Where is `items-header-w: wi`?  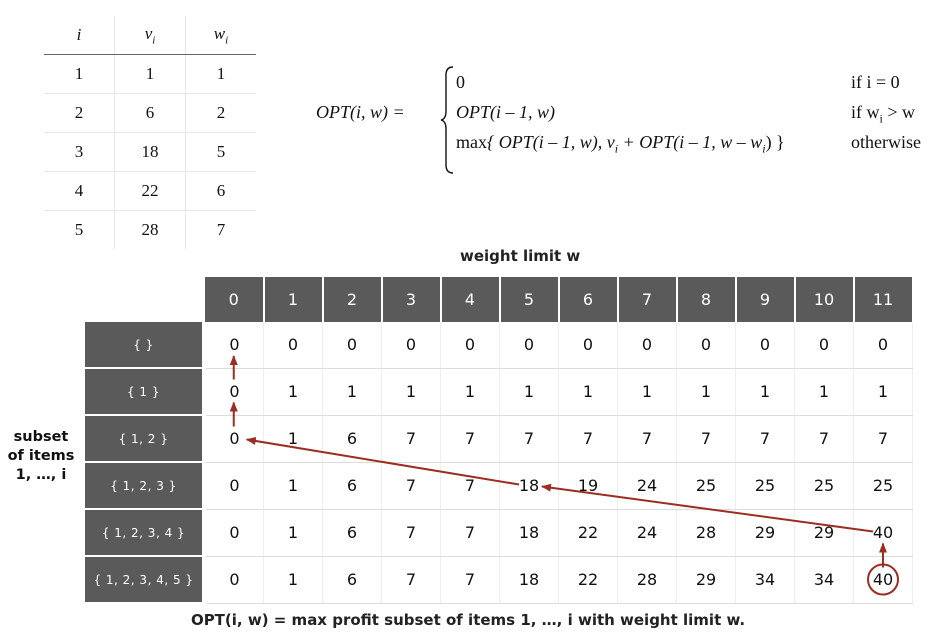
items-header-w: wi is located at coordinates (220, 35).